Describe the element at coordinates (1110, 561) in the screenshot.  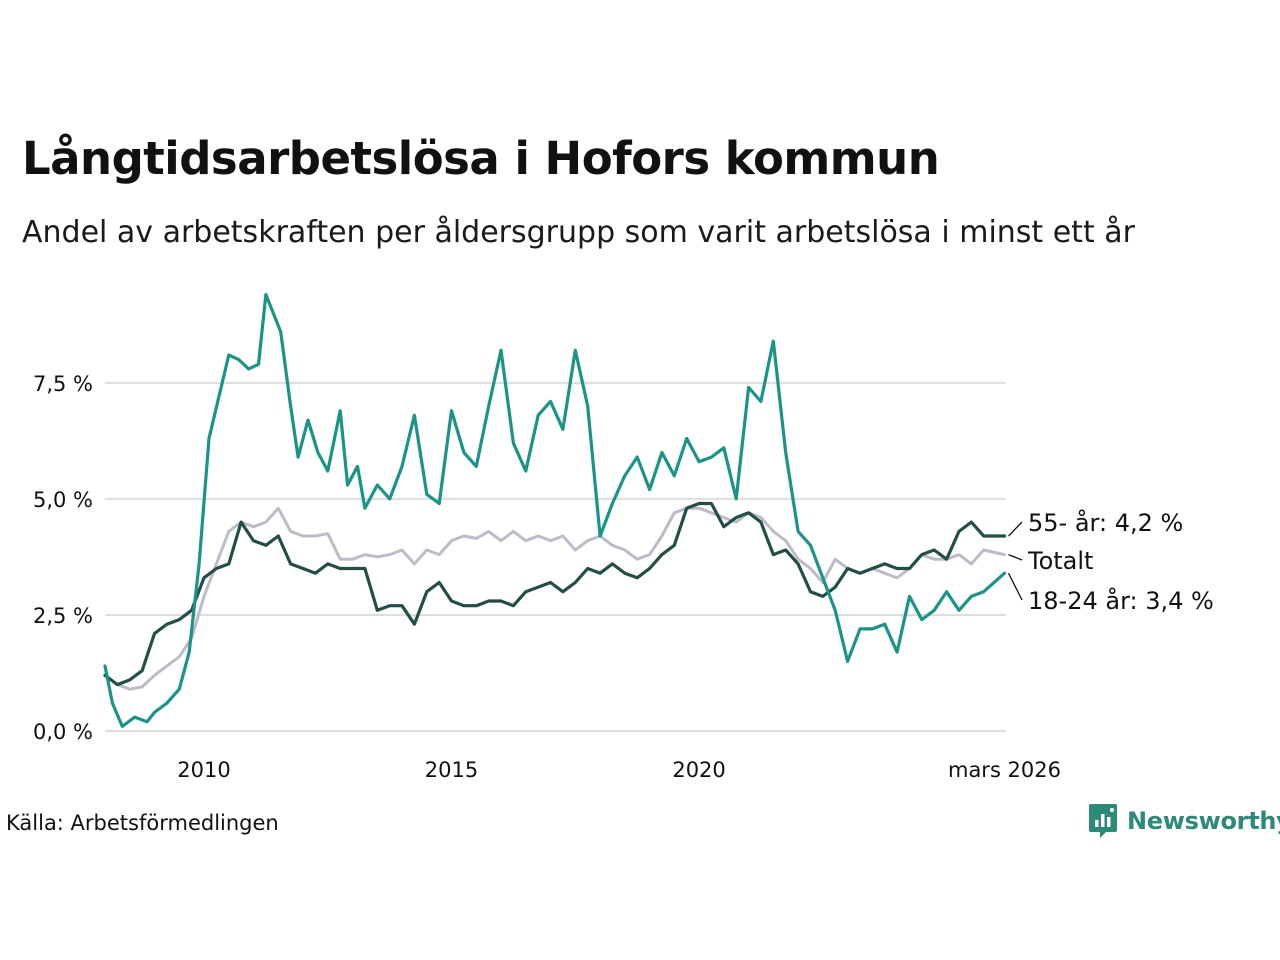
I see `series-end-labels: Totalt 55- år: 4,2 % 18-24 år: 3,4 %` at that location.